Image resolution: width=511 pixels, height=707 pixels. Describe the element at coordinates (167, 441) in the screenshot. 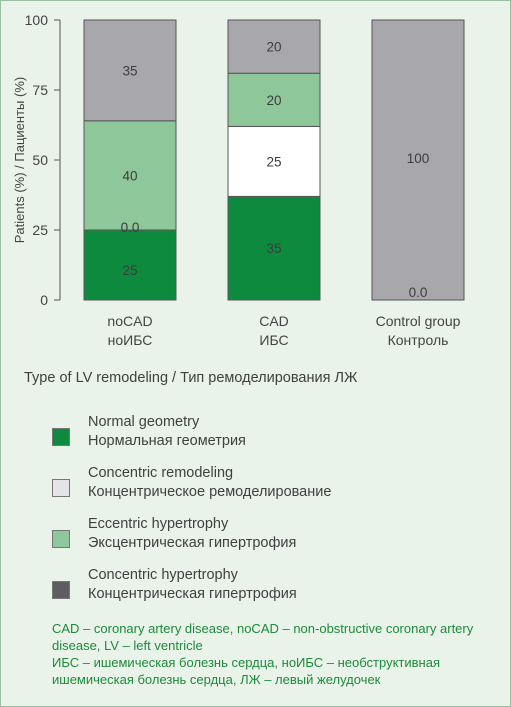

I see `legend-label-ru: Нормальная геометрия` at that location.